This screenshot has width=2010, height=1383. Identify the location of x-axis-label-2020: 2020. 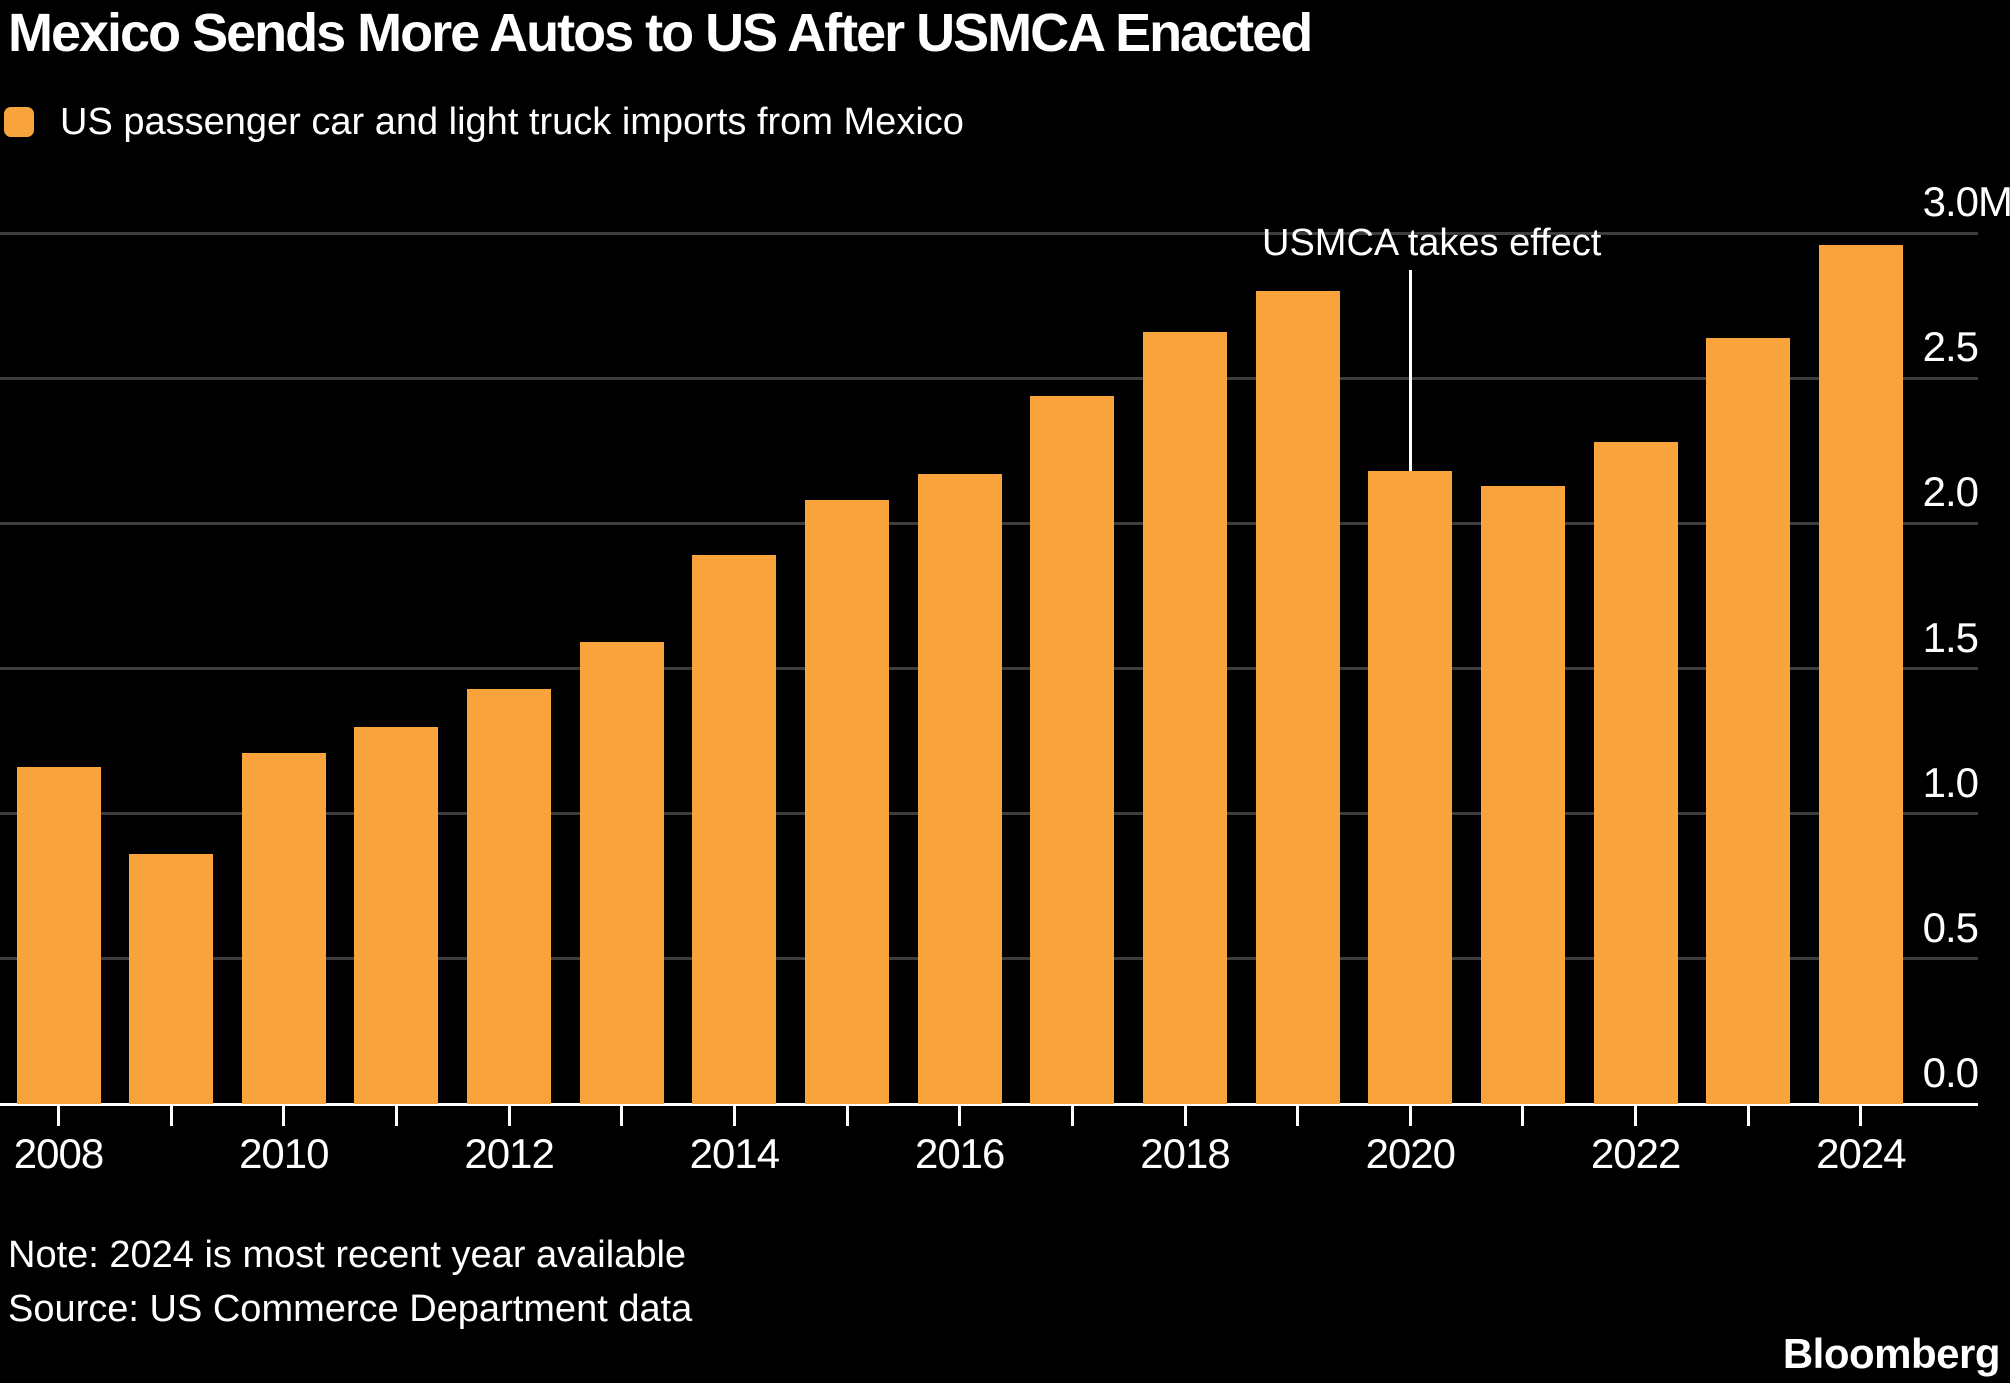
(1410, 1153).